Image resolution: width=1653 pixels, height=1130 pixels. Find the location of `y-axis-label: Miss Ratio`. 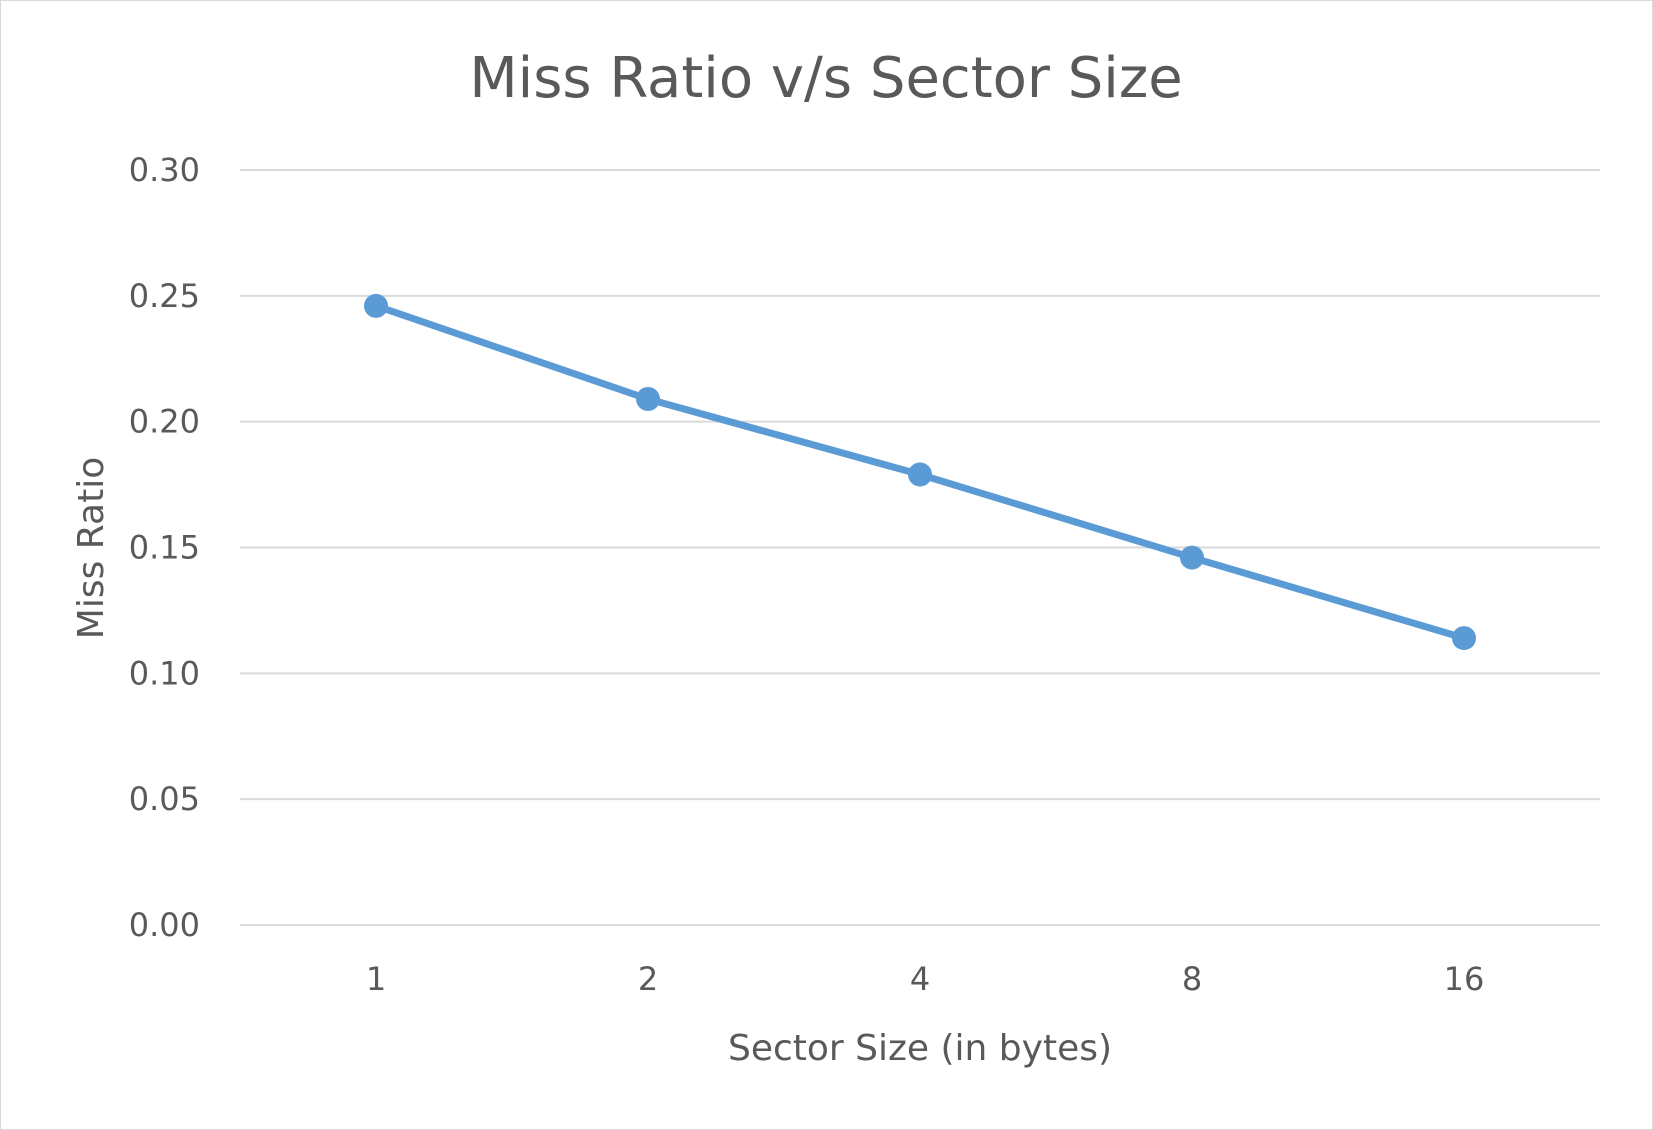

y-axis-label: Miss Ratio is located at coordinates (91, 548).